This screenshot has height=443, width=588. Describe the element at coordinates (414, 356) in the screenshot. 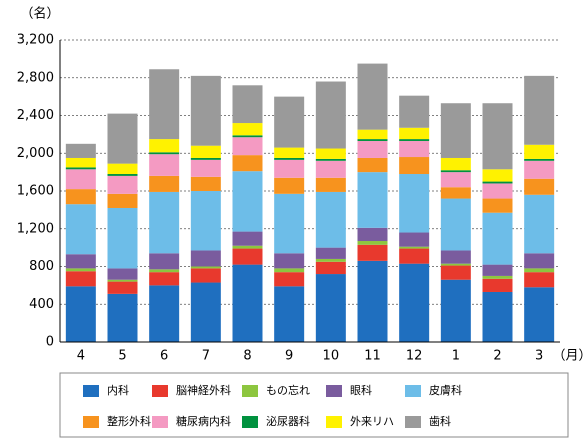

I see `x-tick-label: 12` at that location.